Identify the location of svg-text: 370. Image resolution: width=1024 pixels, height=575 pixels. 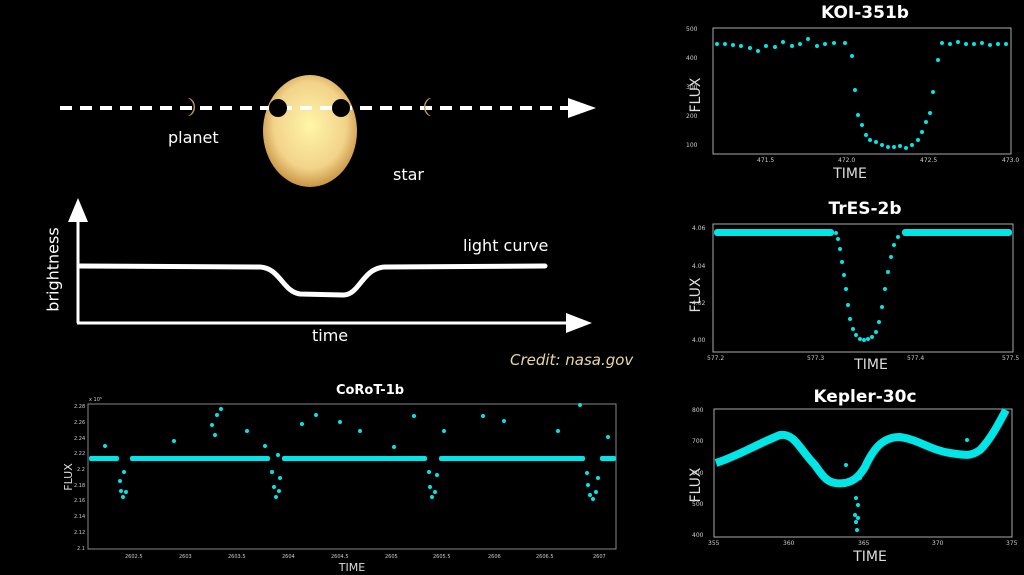
(938, 543).